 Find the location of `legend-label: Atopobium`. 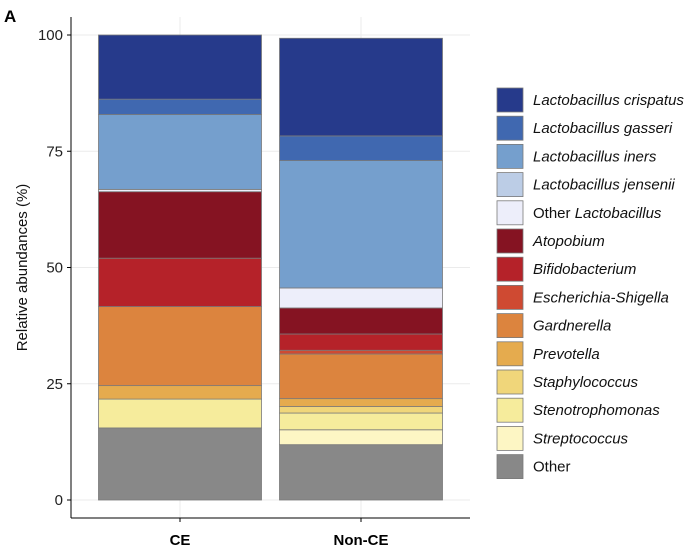

legend-label: Atopobium is located at coordinates (568, 241).